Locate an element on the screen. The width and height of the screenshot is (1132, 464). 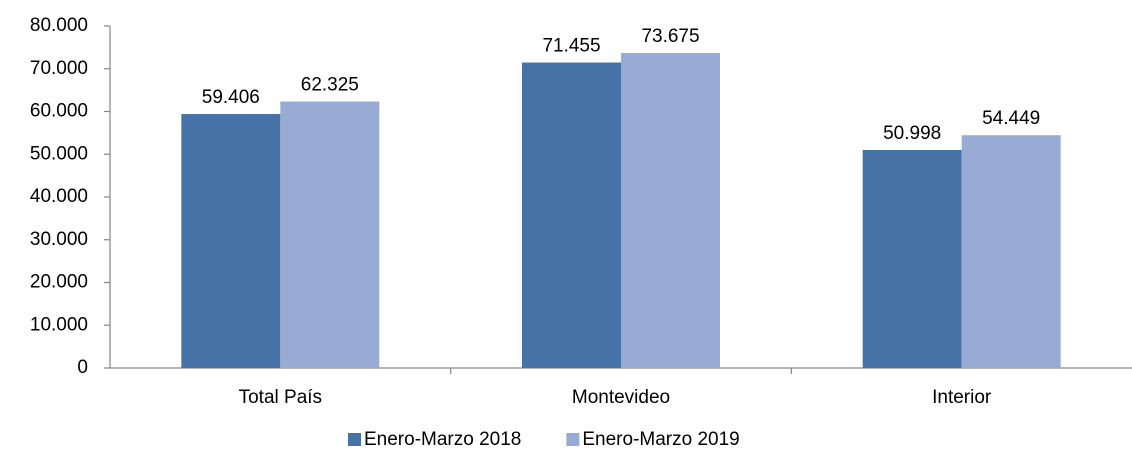
value-label: 71.455 is located at coordinates (571, 46).